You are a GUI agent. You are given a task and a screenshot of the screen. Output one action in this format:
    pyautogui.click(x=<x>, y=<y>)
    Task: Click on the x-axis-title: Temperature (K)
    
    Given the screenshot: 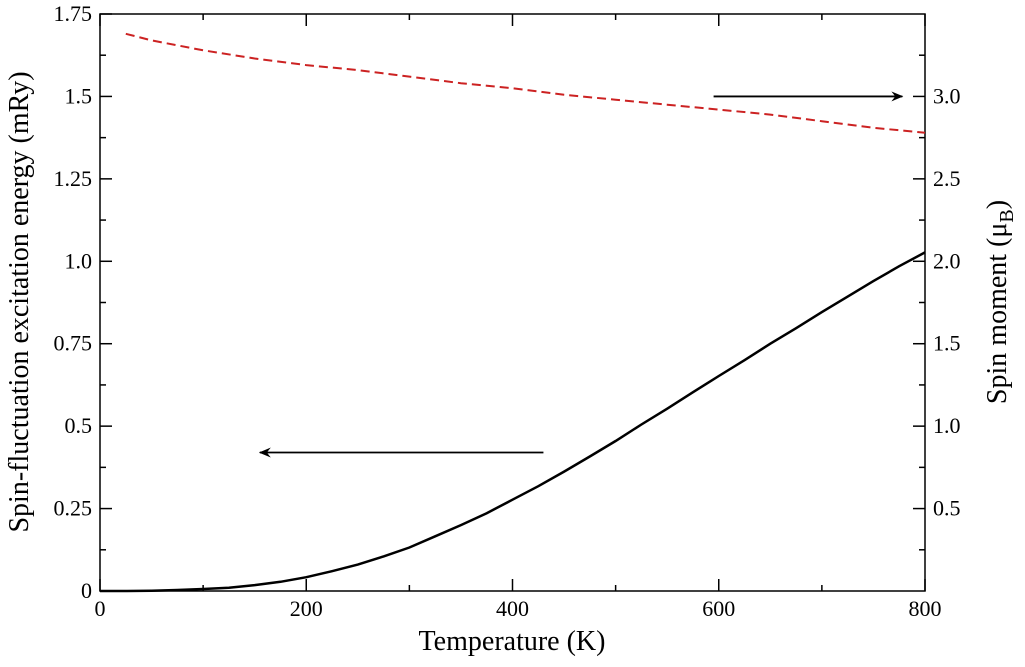 What is the action you would take?
    pyautogui.click(x=512, y=641)
    